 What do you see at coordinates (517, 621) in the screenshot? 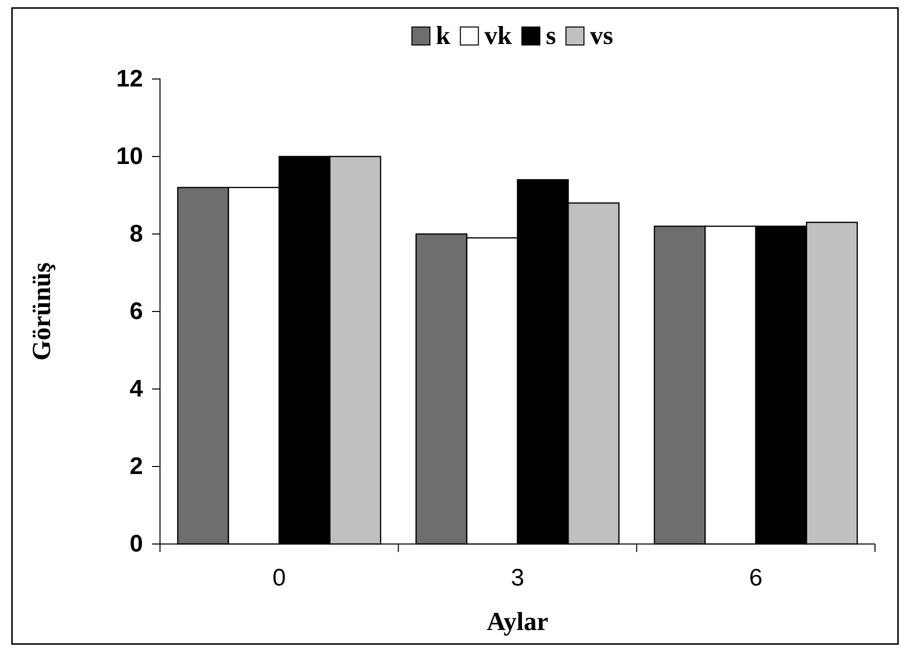
I see `x-axis-title: Aylar` at bounding box center [517, 621].